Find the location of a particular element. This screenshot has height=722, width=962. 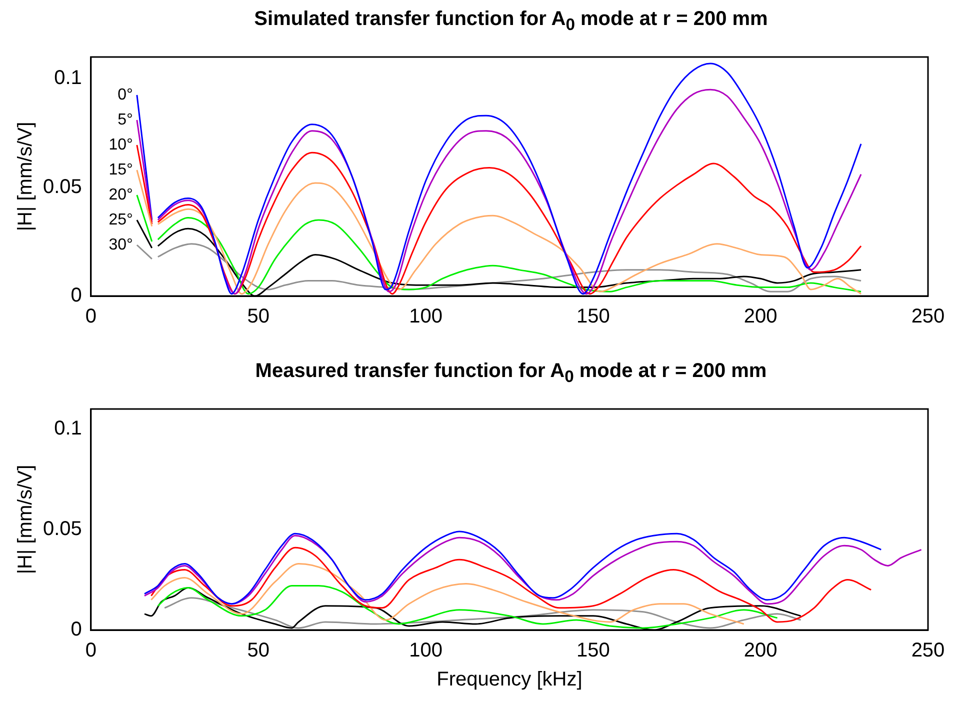

chart-title: Measured transfer function for A$_{0}$ mode at r = 200 mm is located at coordinates (511, 374).